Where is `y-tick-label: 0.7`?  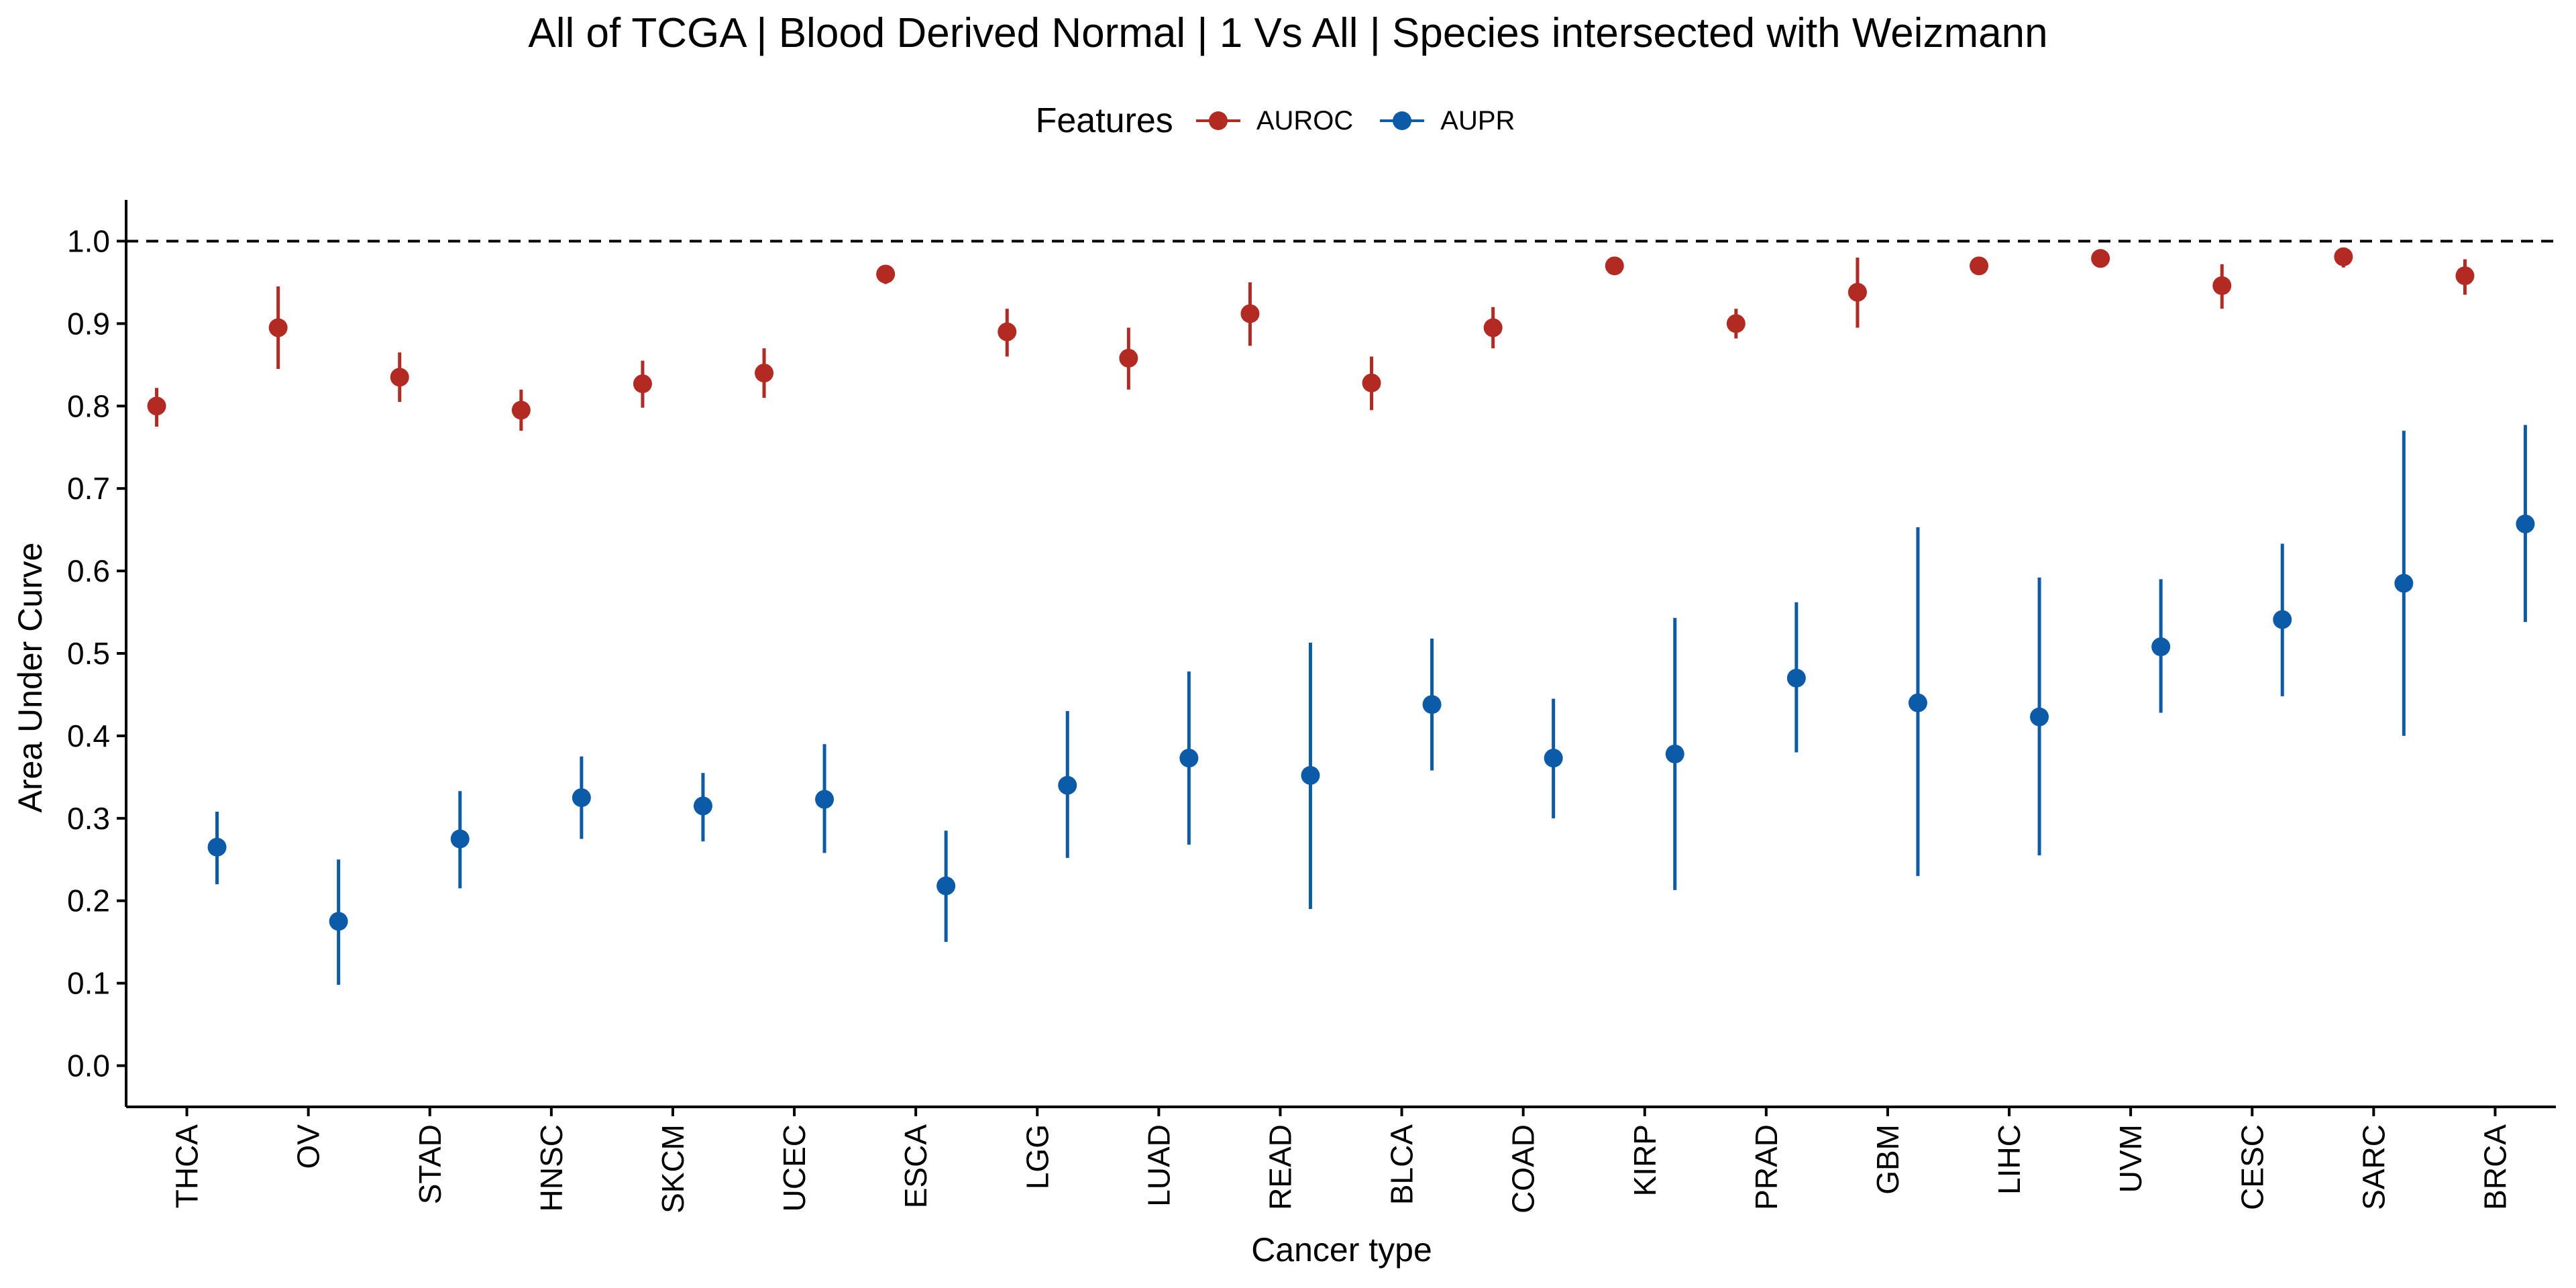 y-tick-label: 0.7 is located at coordinates (88, 488).